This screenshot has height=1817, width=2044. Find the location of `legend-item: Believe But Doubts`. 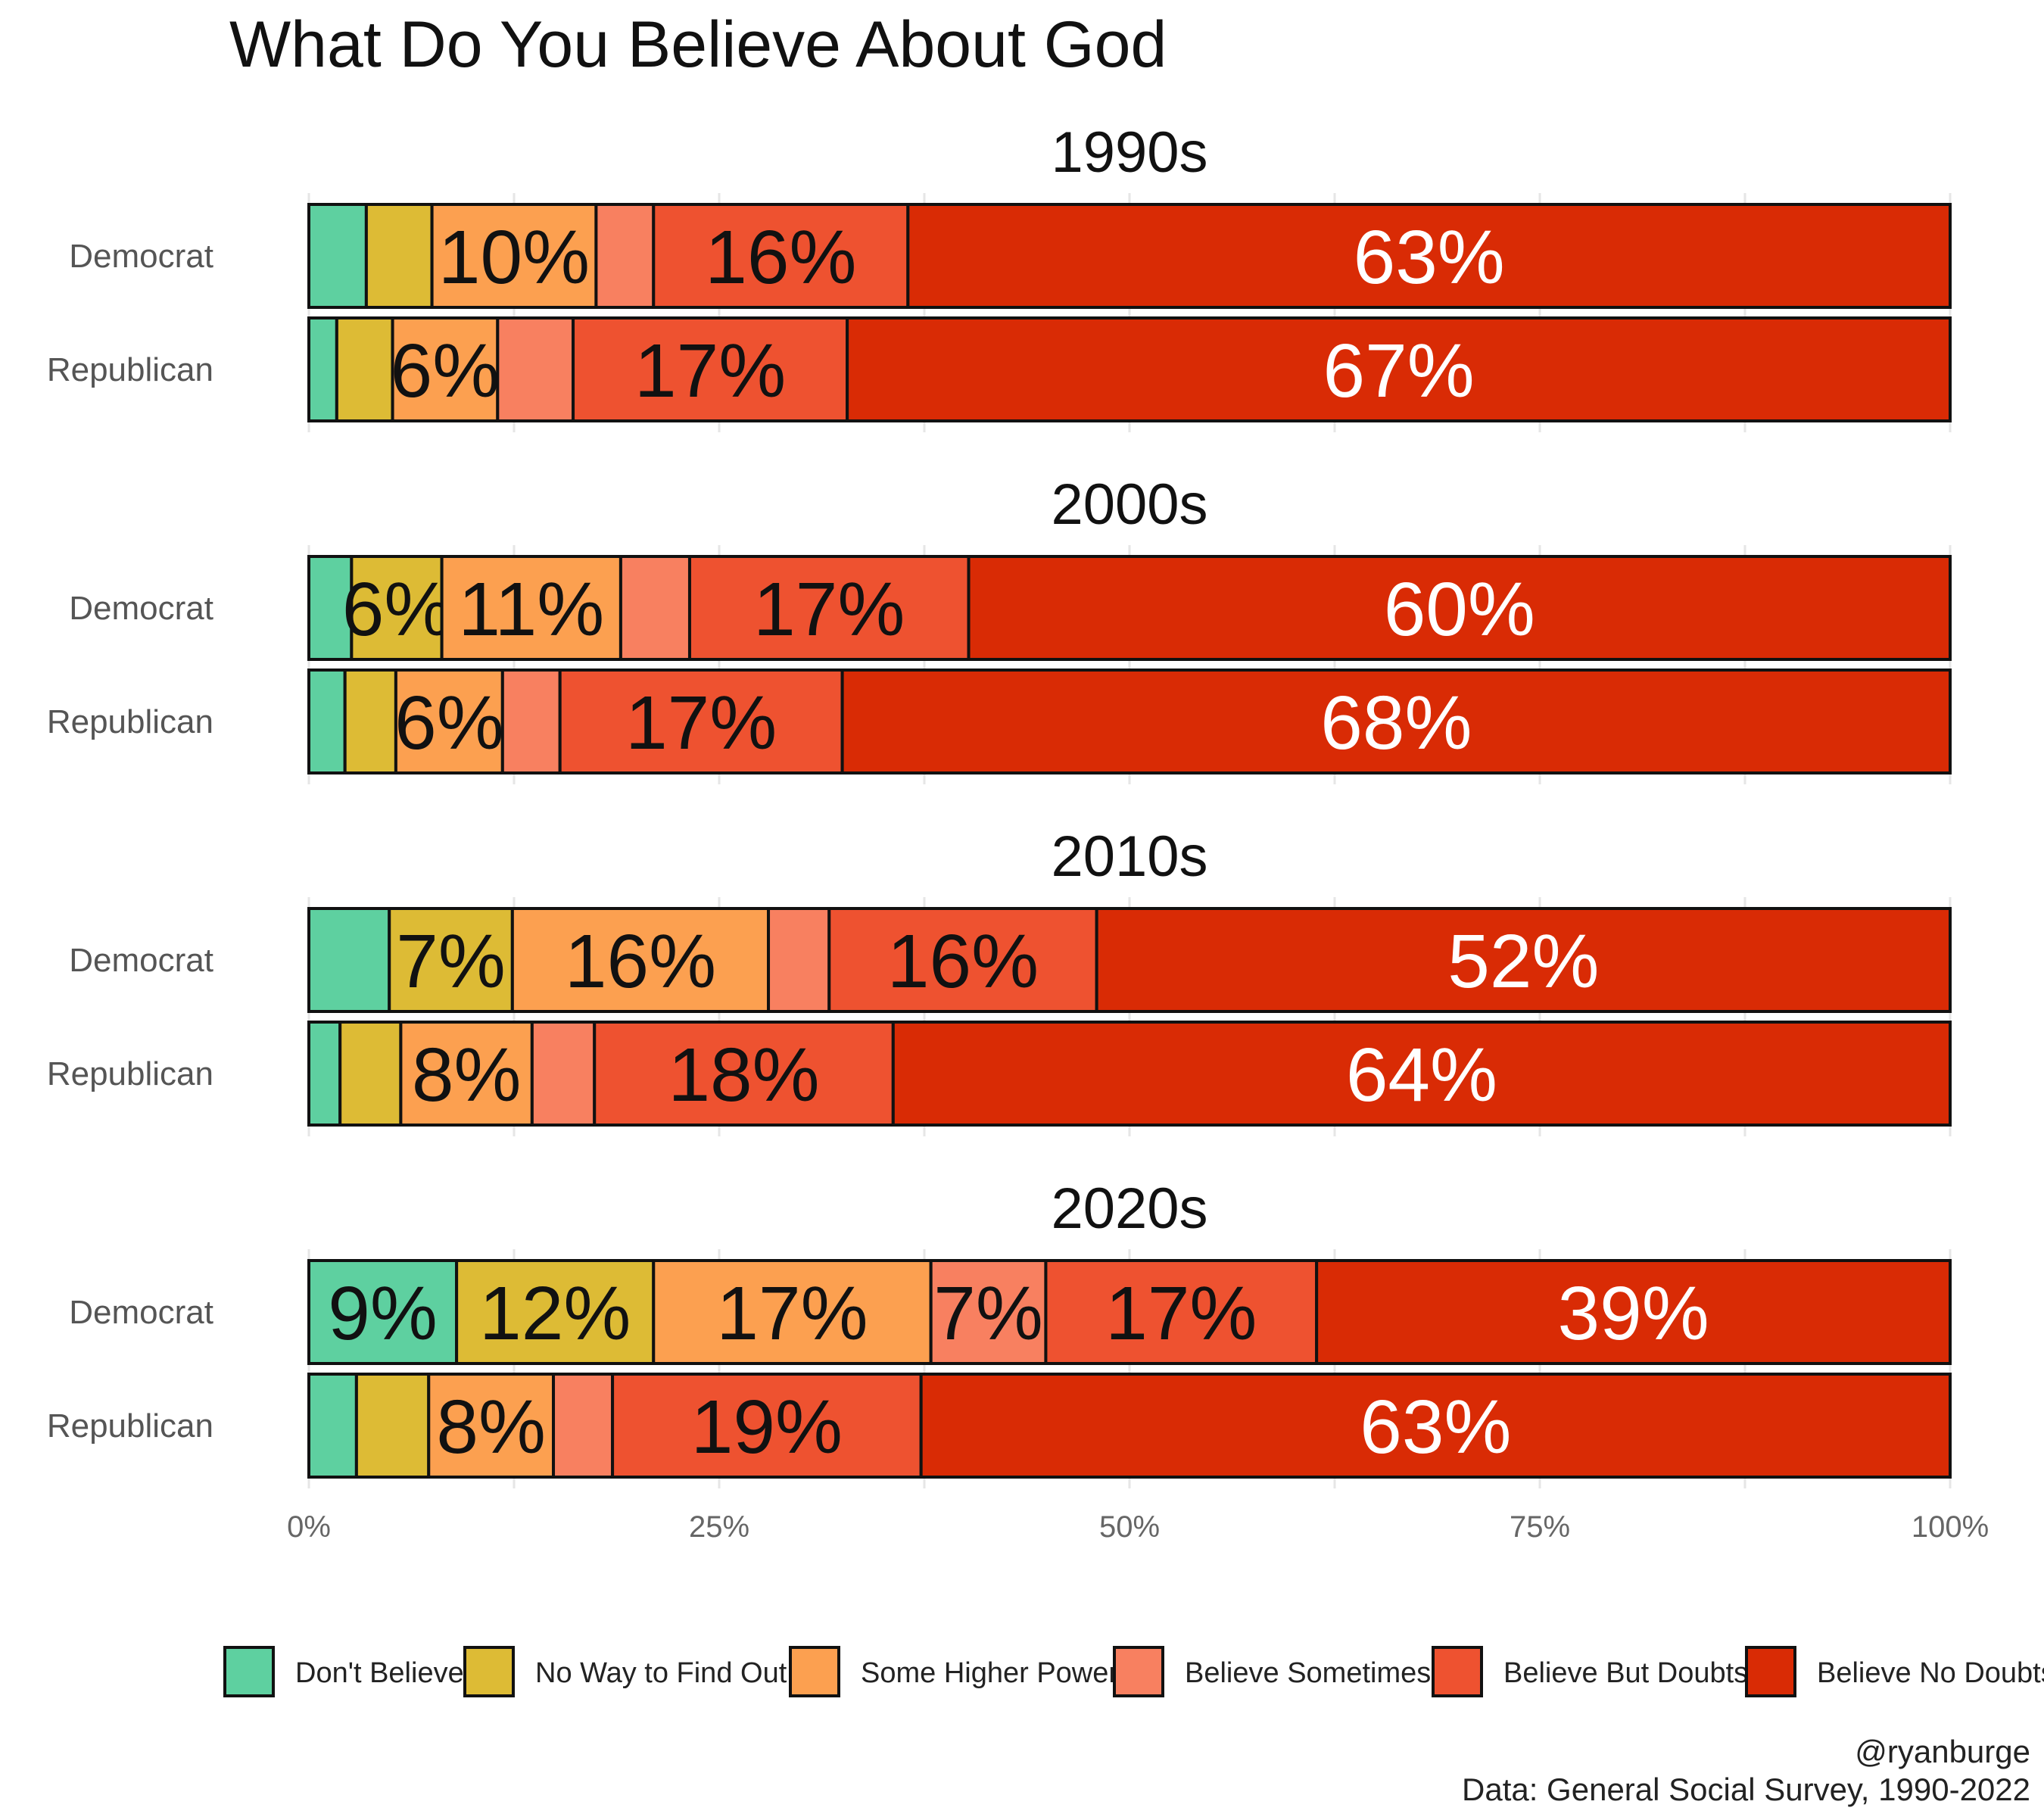

legend-item: Believe But Doubts is located at coordinates (1590, 1671).